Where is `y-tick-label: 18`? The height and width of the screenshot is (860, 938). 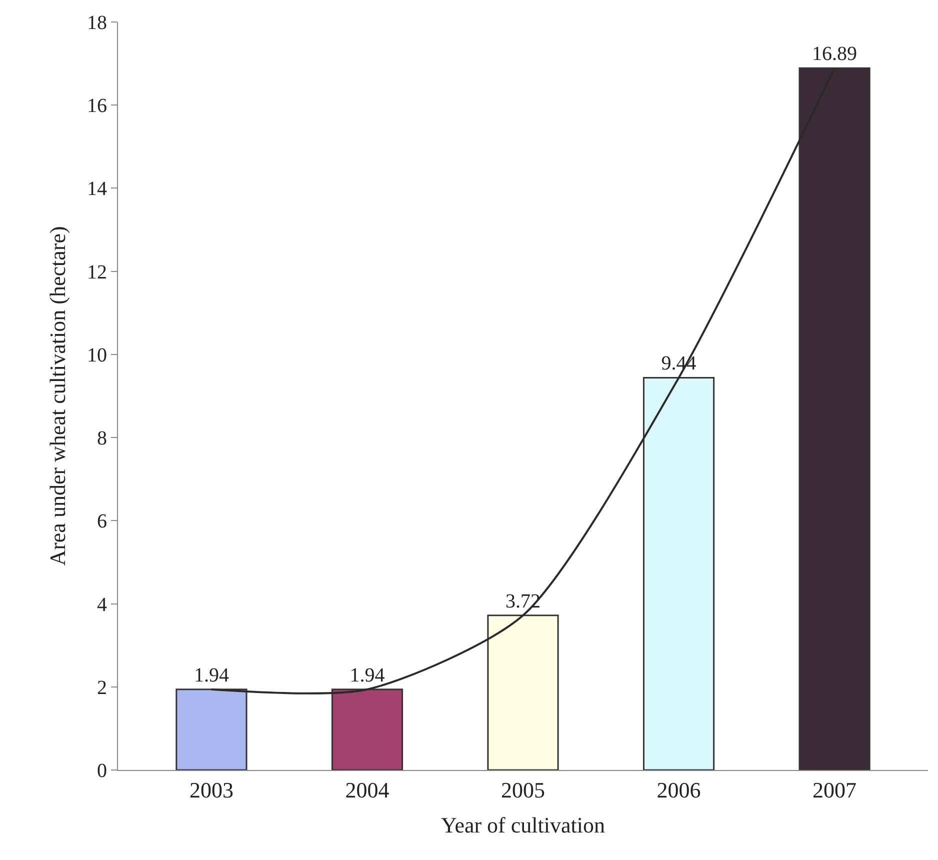
y-tick-label: 18 is located at coordinates (97, 23).